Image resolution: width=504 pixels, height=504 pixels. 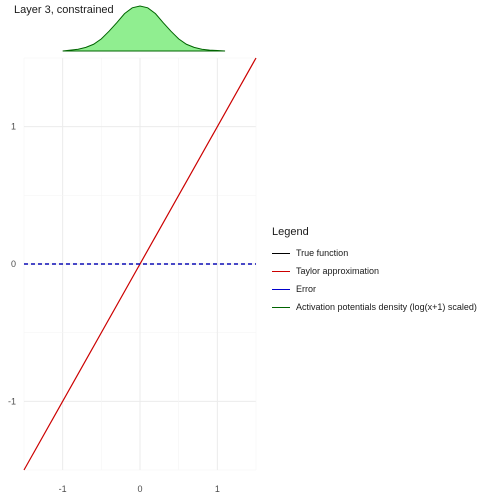 What do you see at coordinates (281, 289) in the screenshot?
I see `legend-key-error` at bounding box center [281, 289].